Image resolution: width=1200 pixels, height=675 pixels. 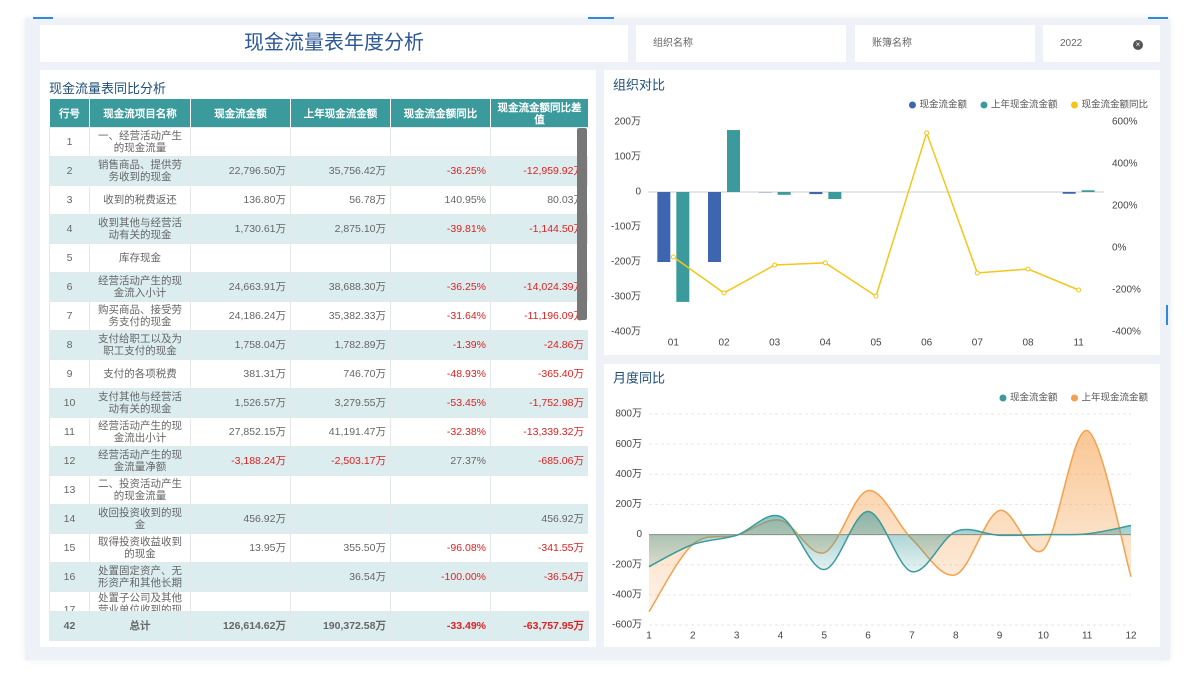 I want to click on x-tick-label: 08, so click(x=1028, y=343).